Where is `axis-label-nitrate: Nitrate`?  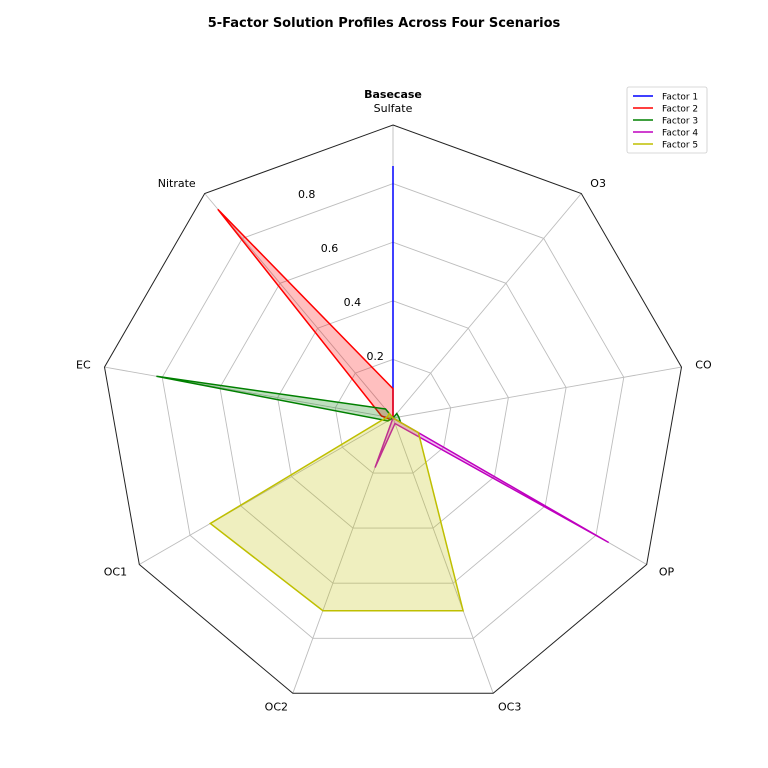 axis-label-nitrate: Nitrate is located at coordinates (177, 183).